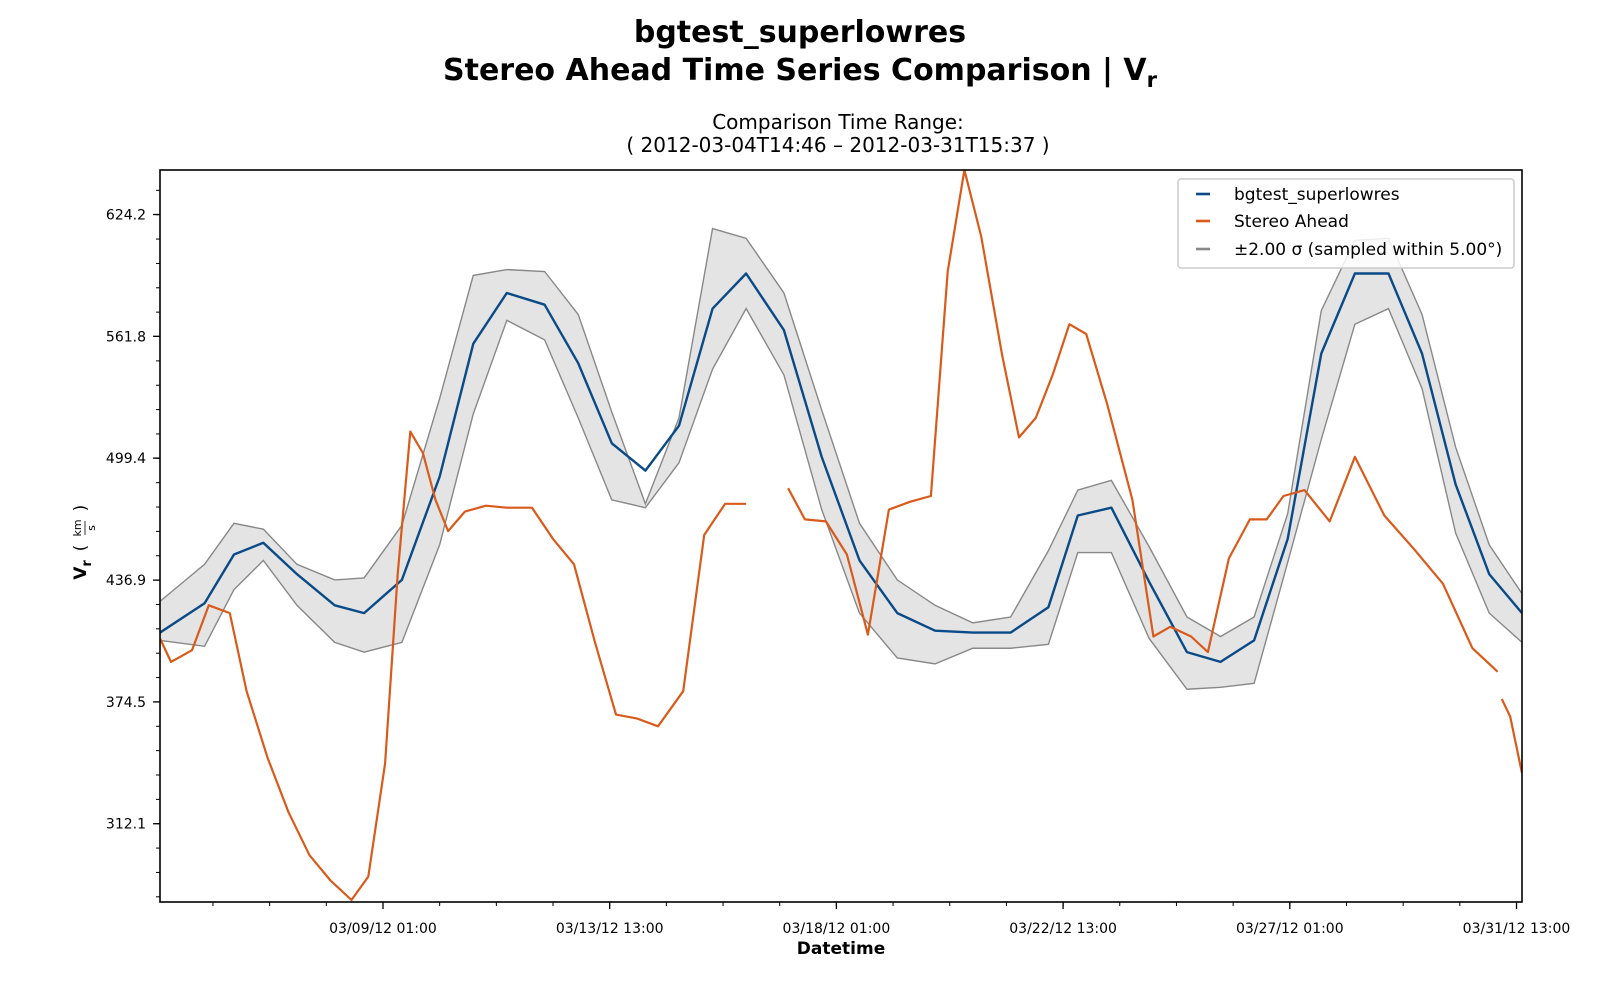 The width and height of the screenshot is (1600, 1000). Describe the element at coordinates (1317, 195) in the screenshot. I see `legend-label-model: bgtest_superlowres` at that location.